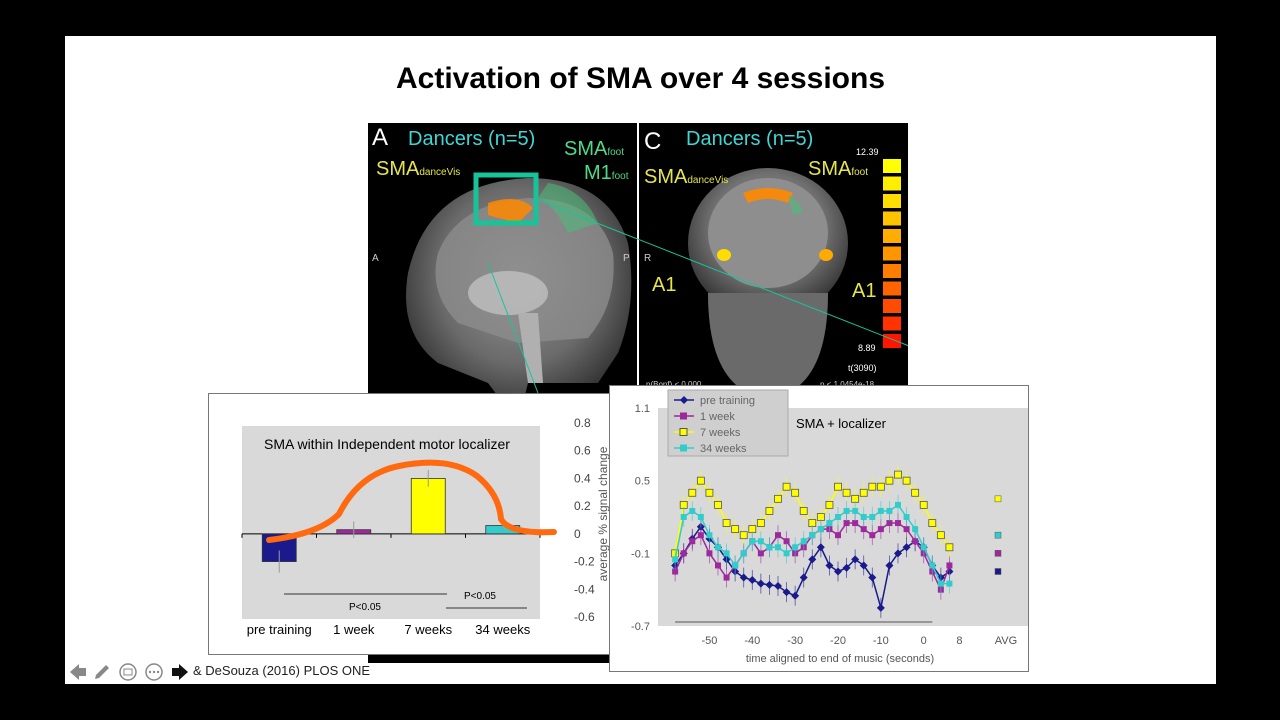 The width and height of the screenshot is (1280, 720). What do you see at coordinates (180, 672) in the screenshot?
I see `arrow-right-icon` at bounding box center [180, 672].